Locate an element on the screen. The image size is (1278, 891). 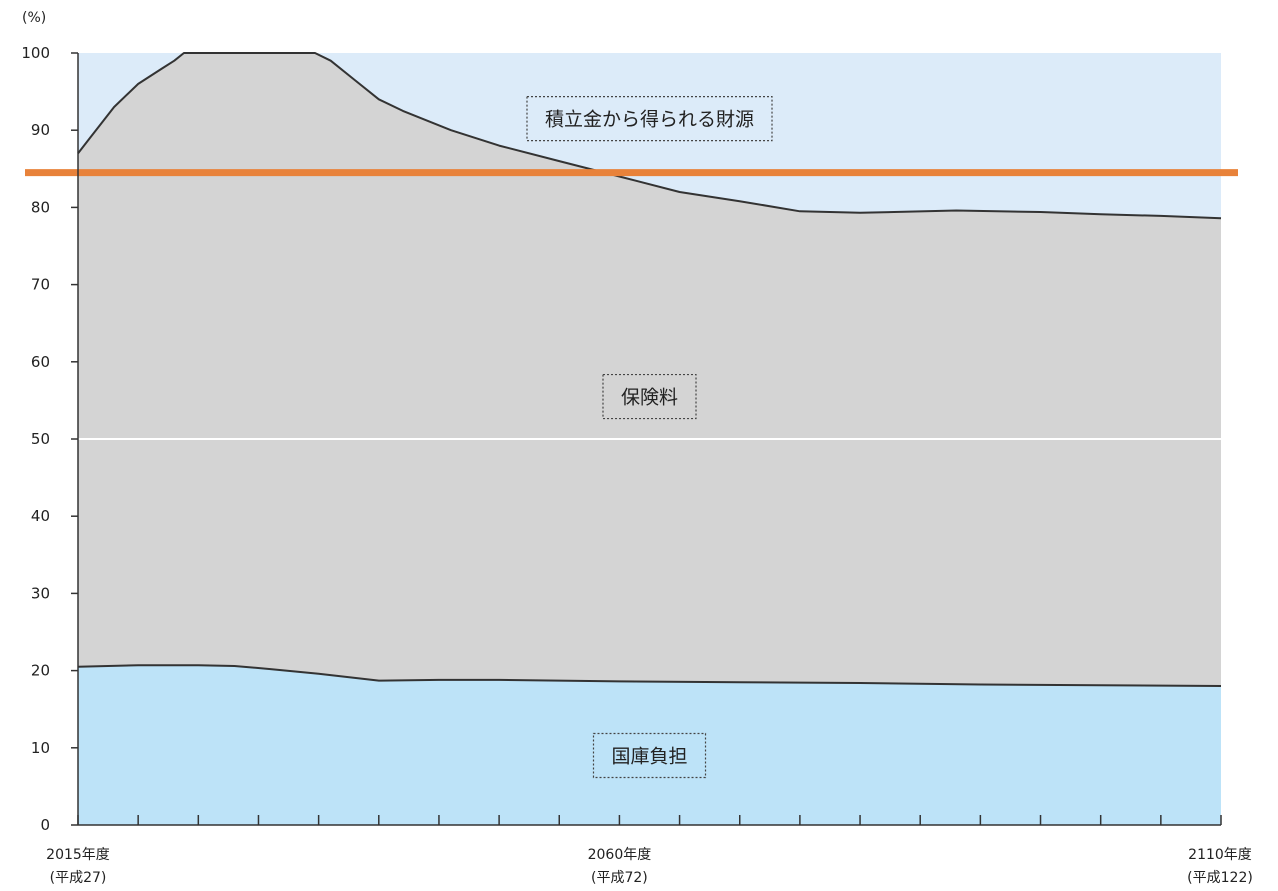
x-tick-label-2015: 2015年度 is located at coordinates (78, 855).